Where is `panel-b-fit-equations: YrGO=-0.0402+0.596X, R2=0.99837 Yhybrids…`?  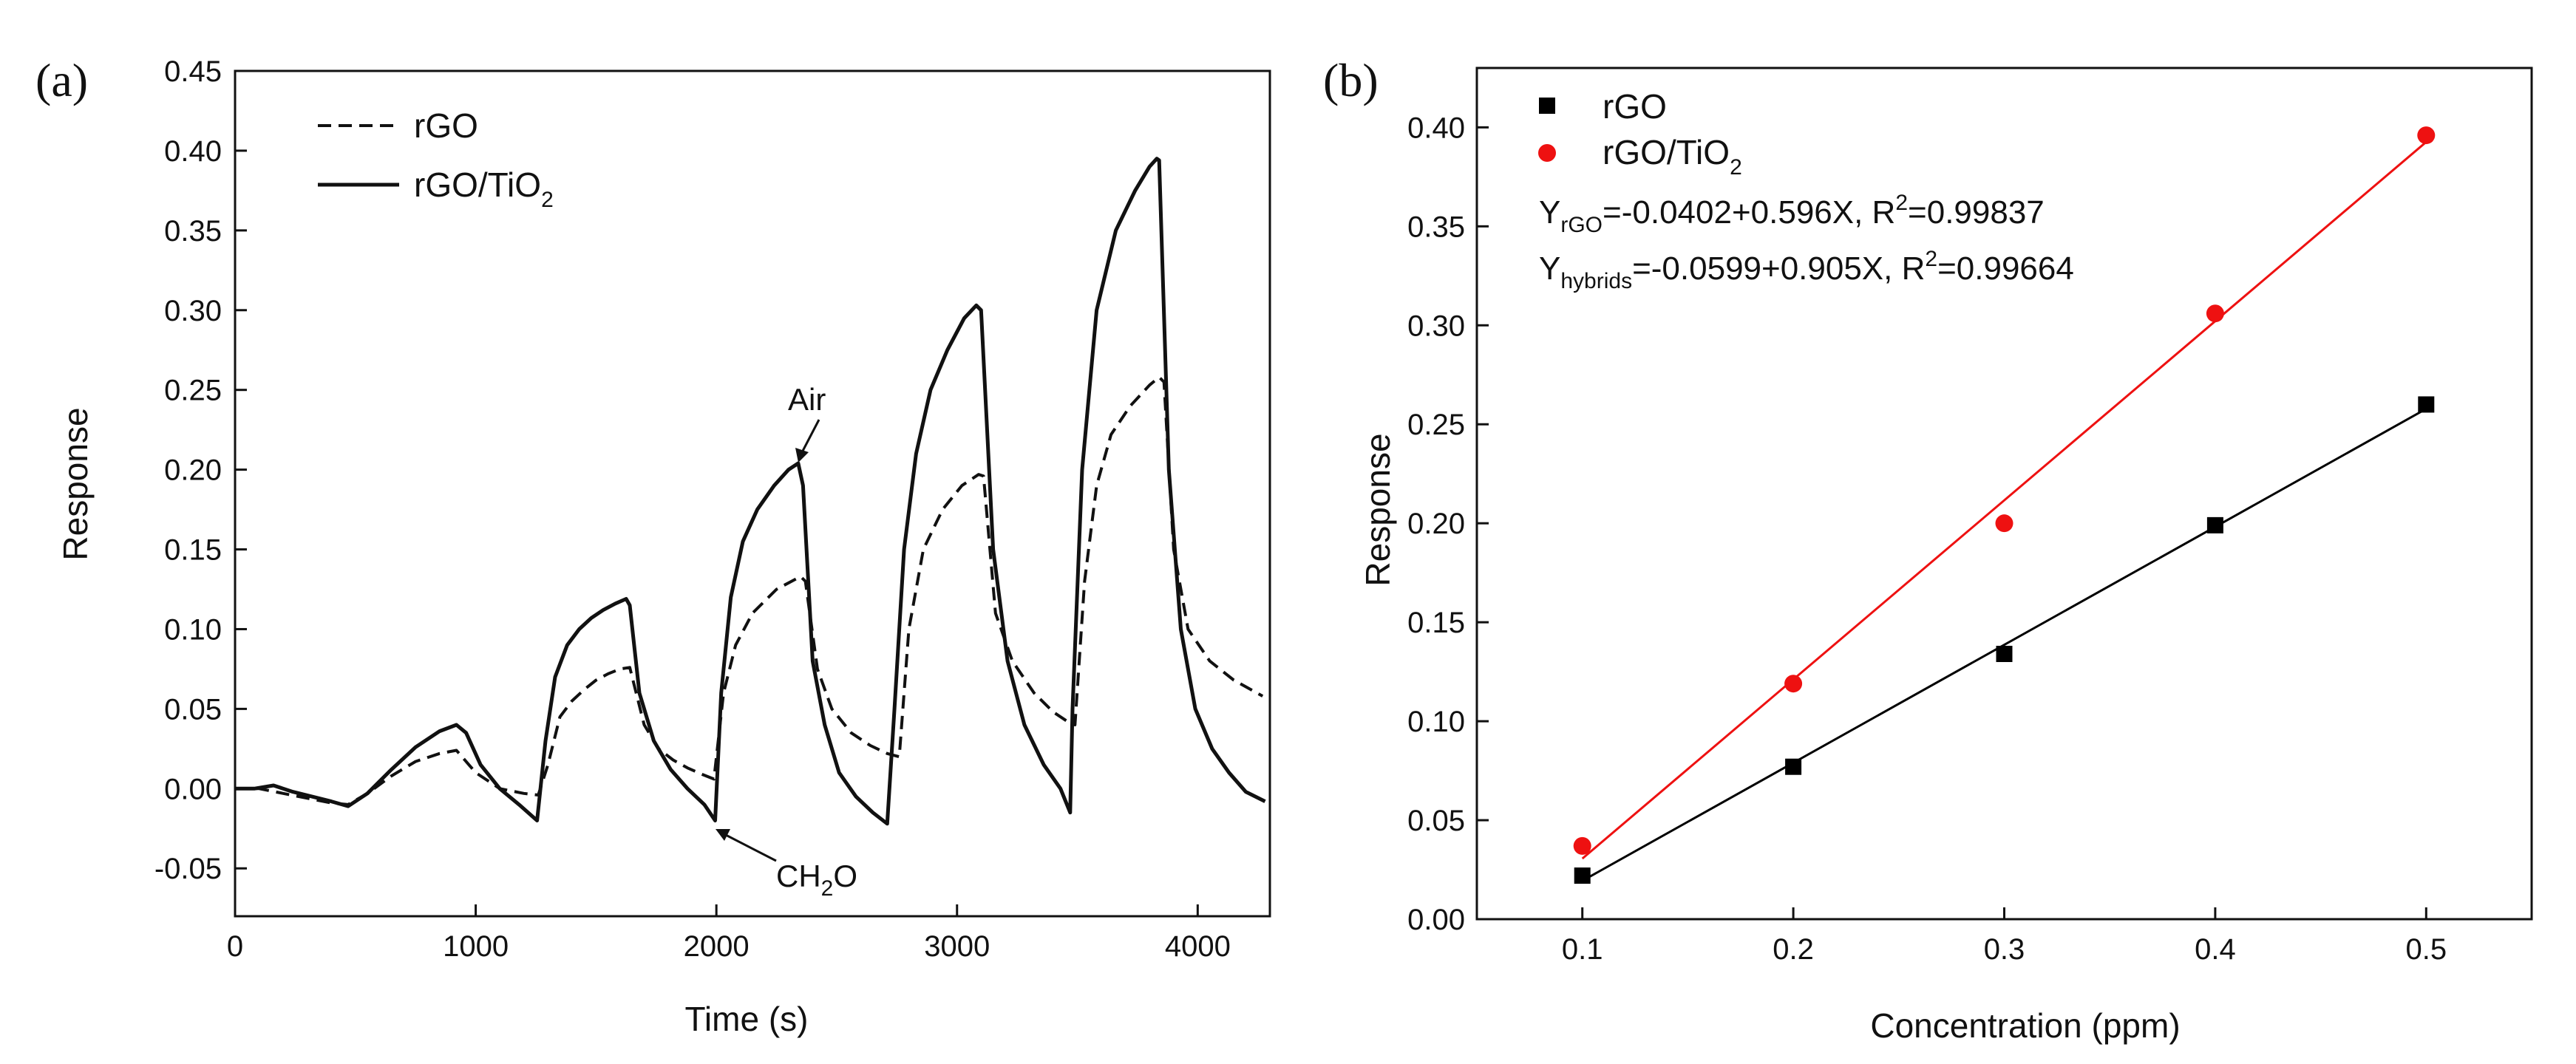
panel-b-fit-equations: YrGO=-0.0402+0.596X, R2=0.99837 Yhybrids… is located at coordinates (1806, 242).